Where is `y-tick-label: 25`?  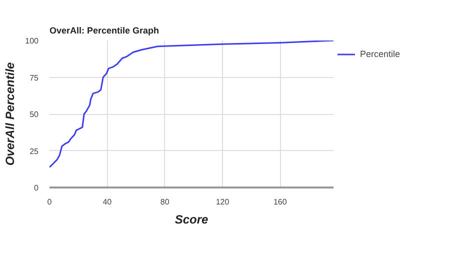 y-tick-label: 25 is located at coordinates (35, 151).